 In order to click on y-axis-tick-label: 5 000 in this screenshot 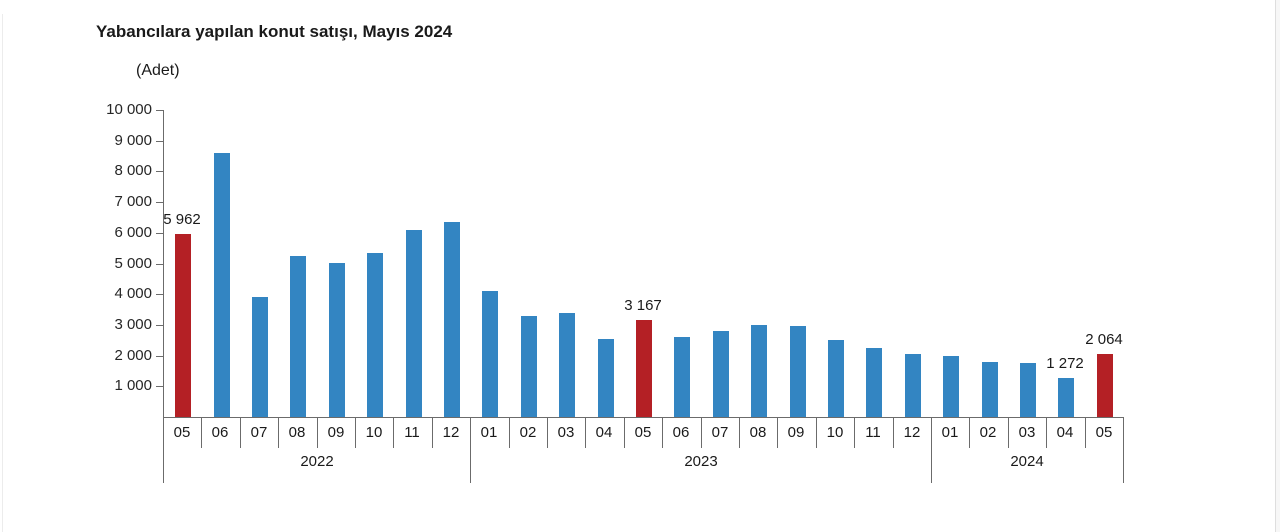, I will do `click(133, 263)`.